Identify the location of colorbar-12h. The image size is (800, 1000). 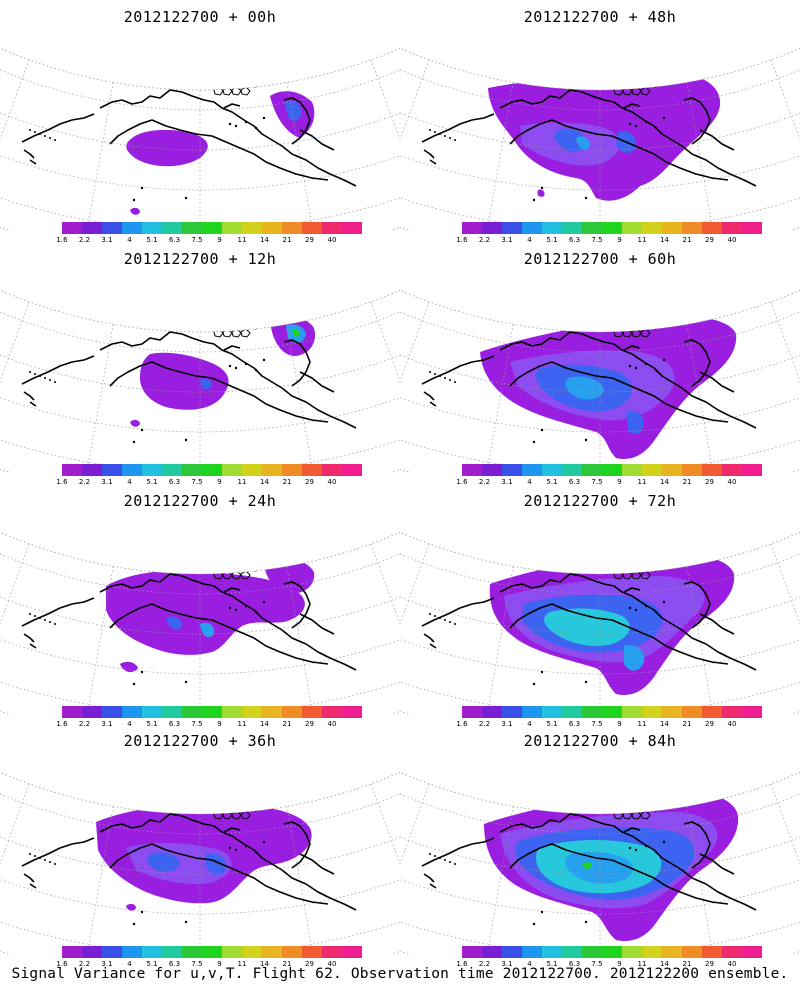
(212, 470).